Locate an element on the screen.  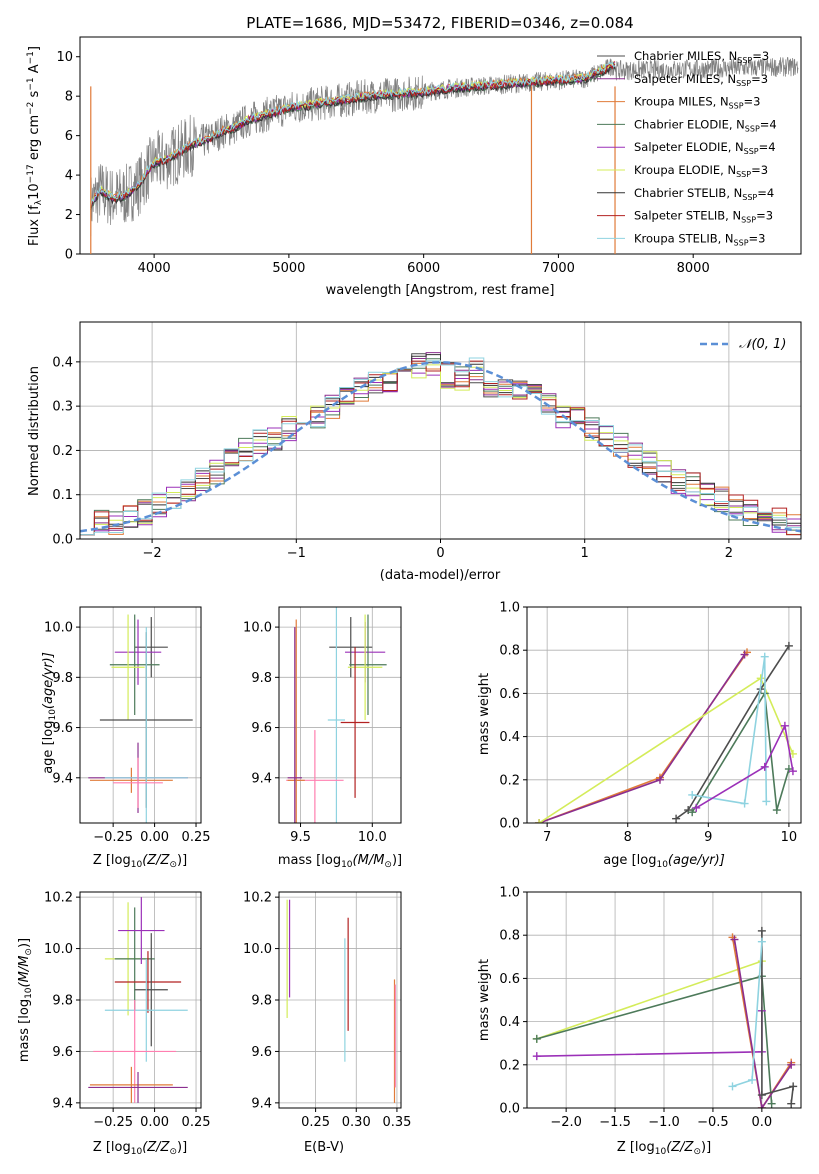
histogram-legend: 𝒩(0, 1) is located at coordinates (743, 344).